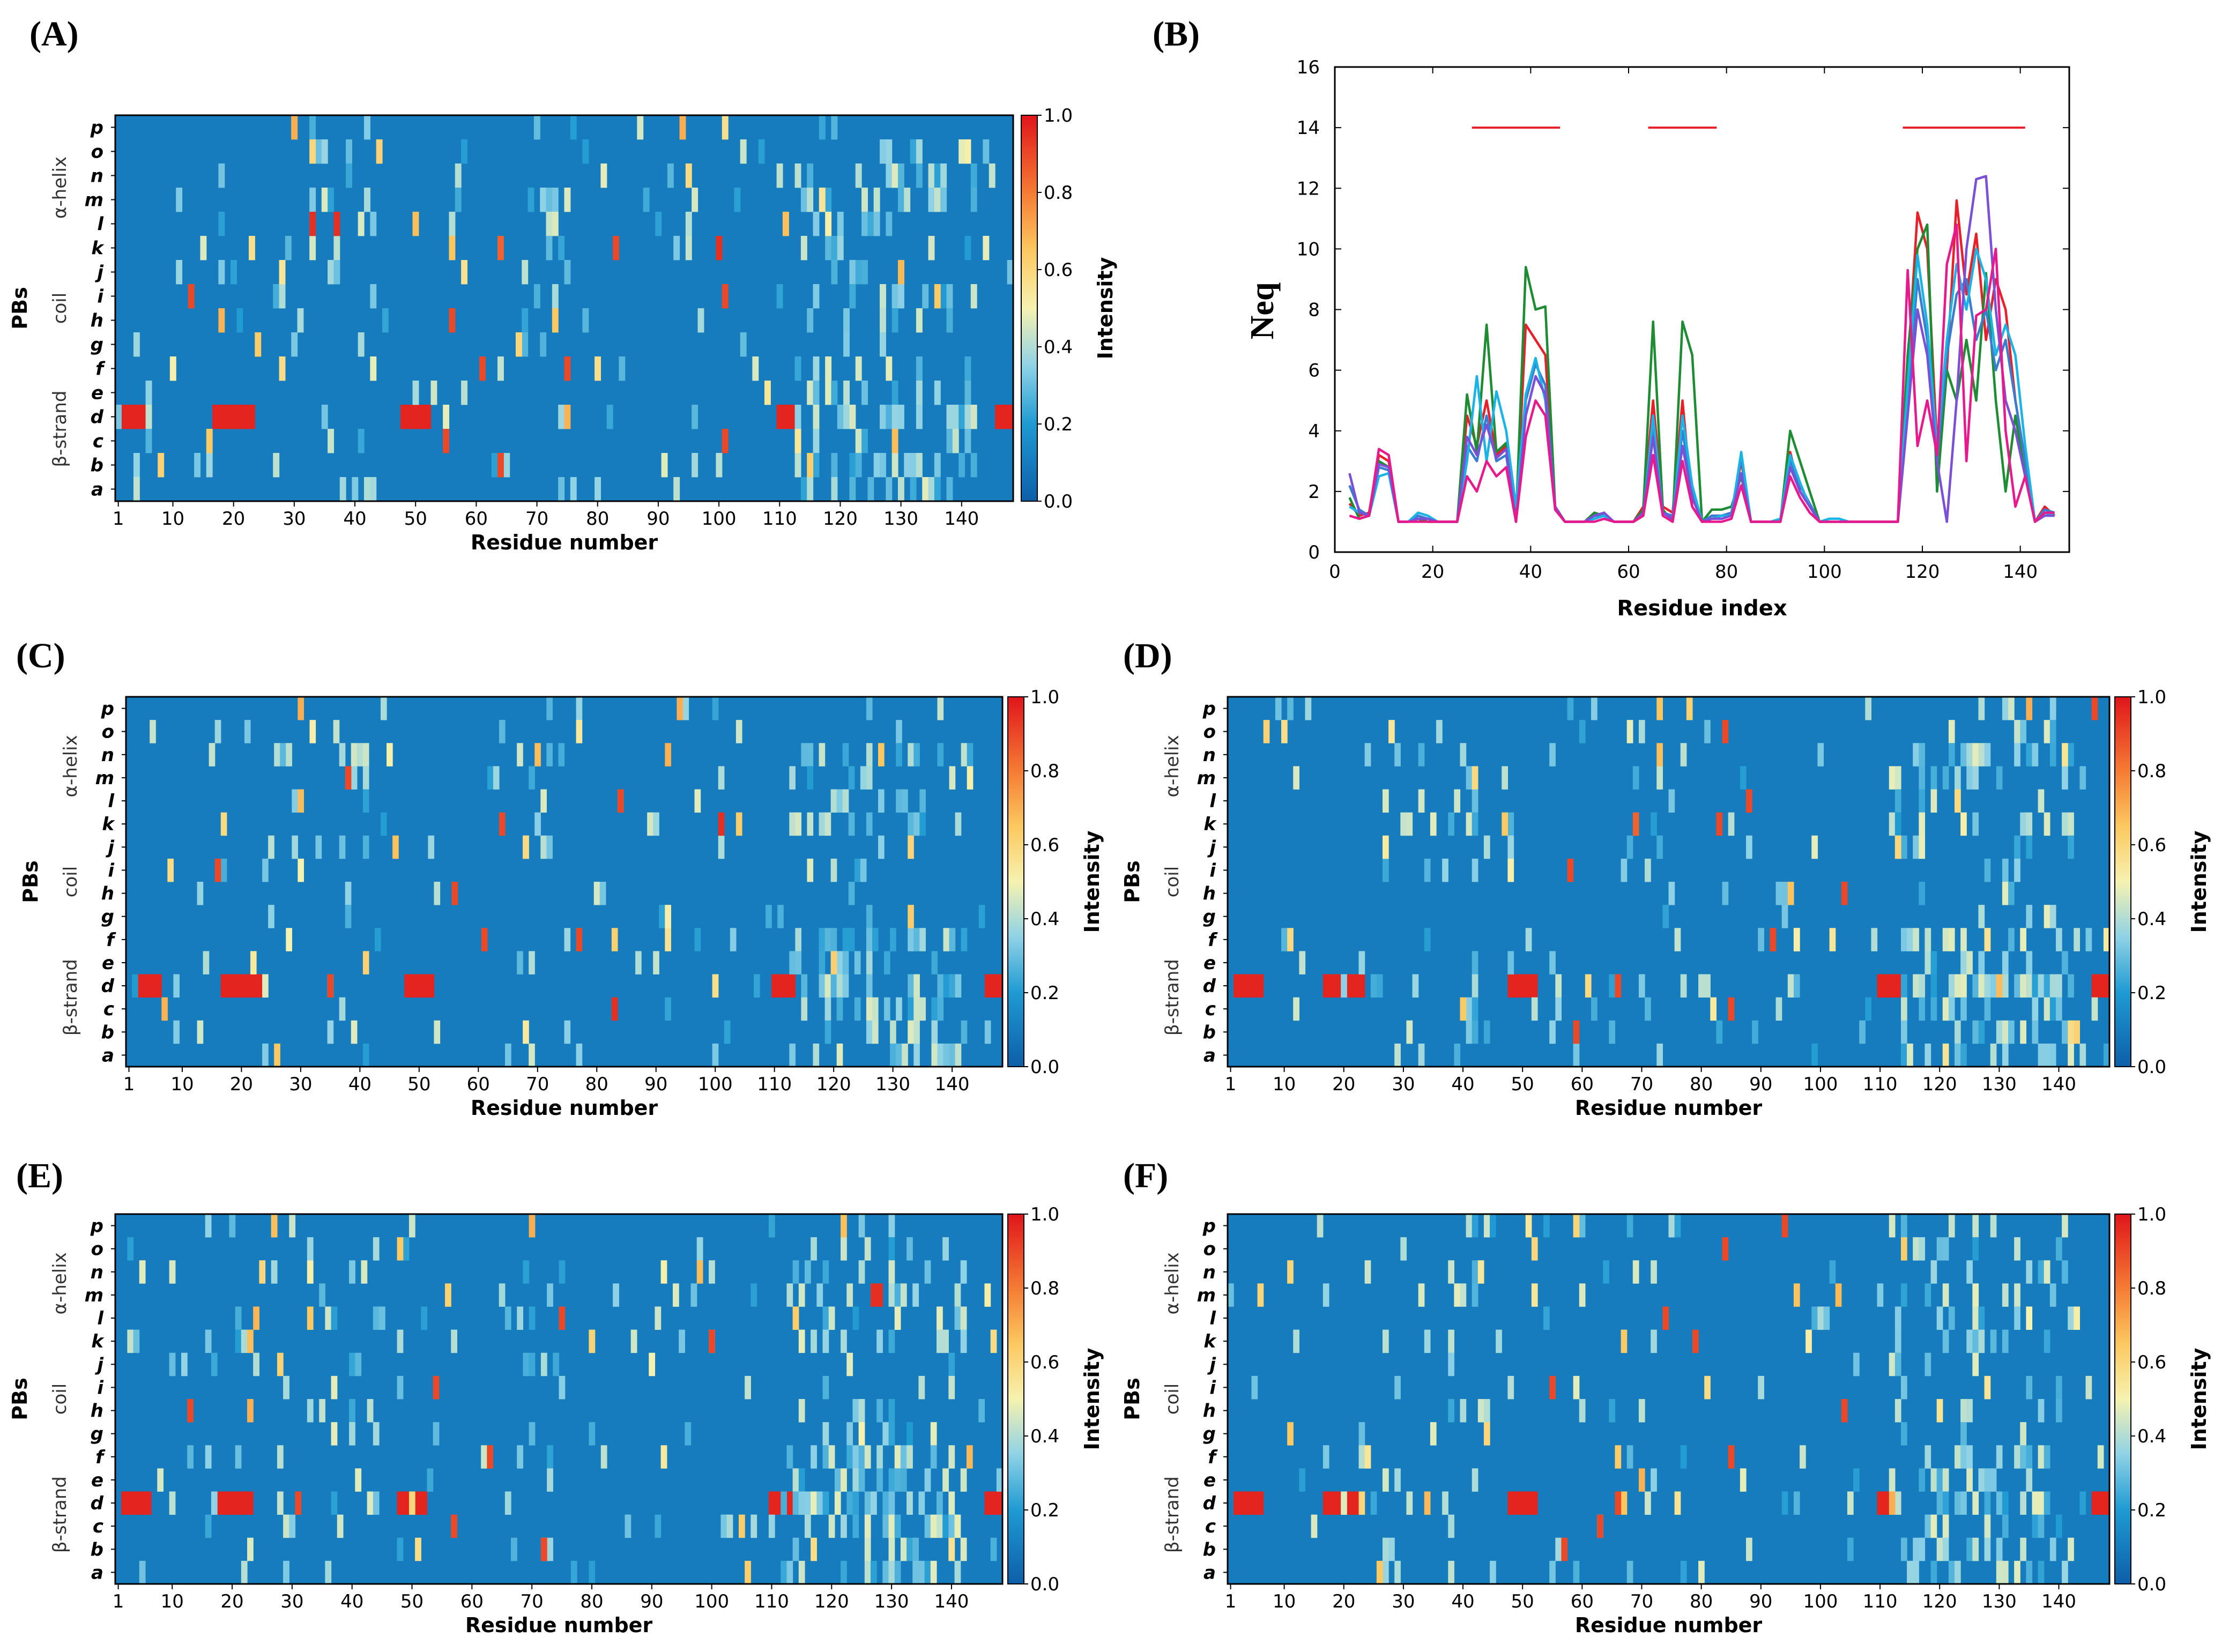 This screenshot has height=1652, width=2229. What do you see at coordinates (129, 1084) in the screenshot?
I see `x-tick-label: 1` at bounding box center [129, 1084].